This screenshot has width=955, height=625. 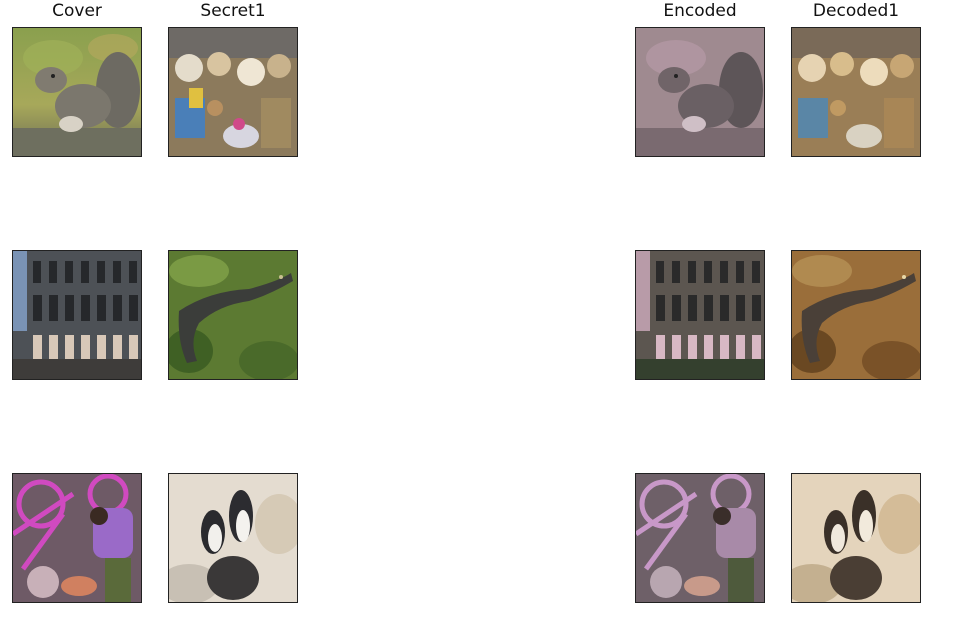 What do you see at coordinates (77, 11) in the screenshot?
I see `column-title-cover: Cover` at bounding box center [77, 11].